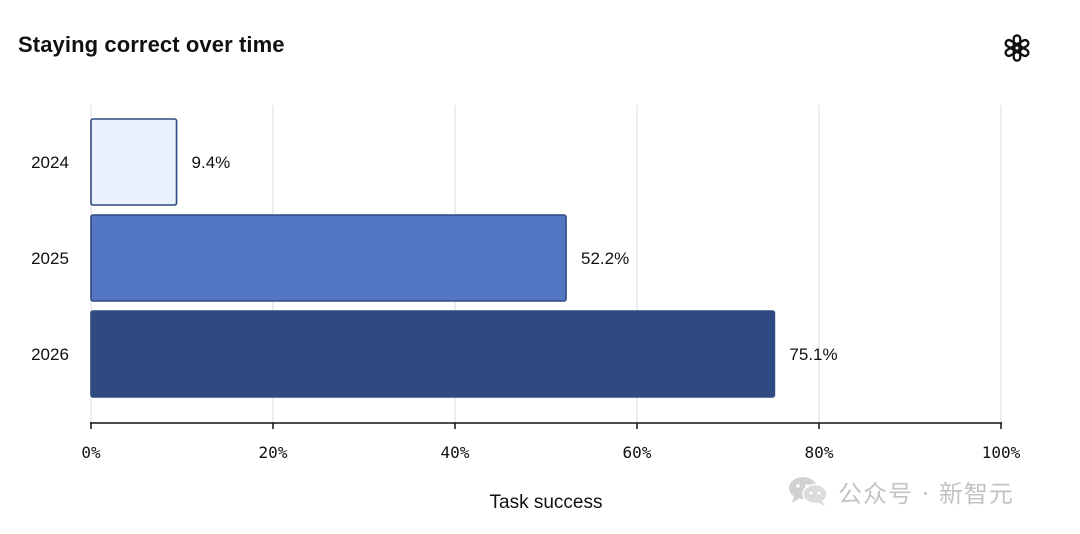 The image size is (1080, 534). What do you see at coordinates (134, 162) in the screenshot?
I see `bar-2024` at bounding box center [134, 162].